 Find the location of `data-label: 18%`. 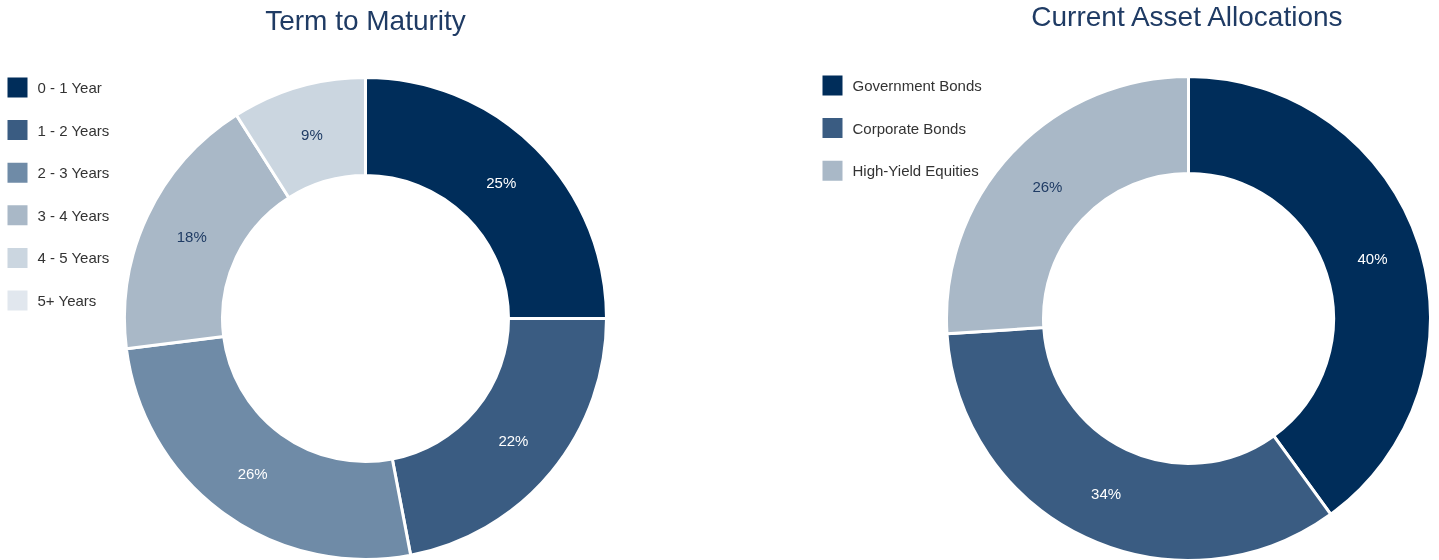

data-label: 18% is located at coordinates (191, 237).